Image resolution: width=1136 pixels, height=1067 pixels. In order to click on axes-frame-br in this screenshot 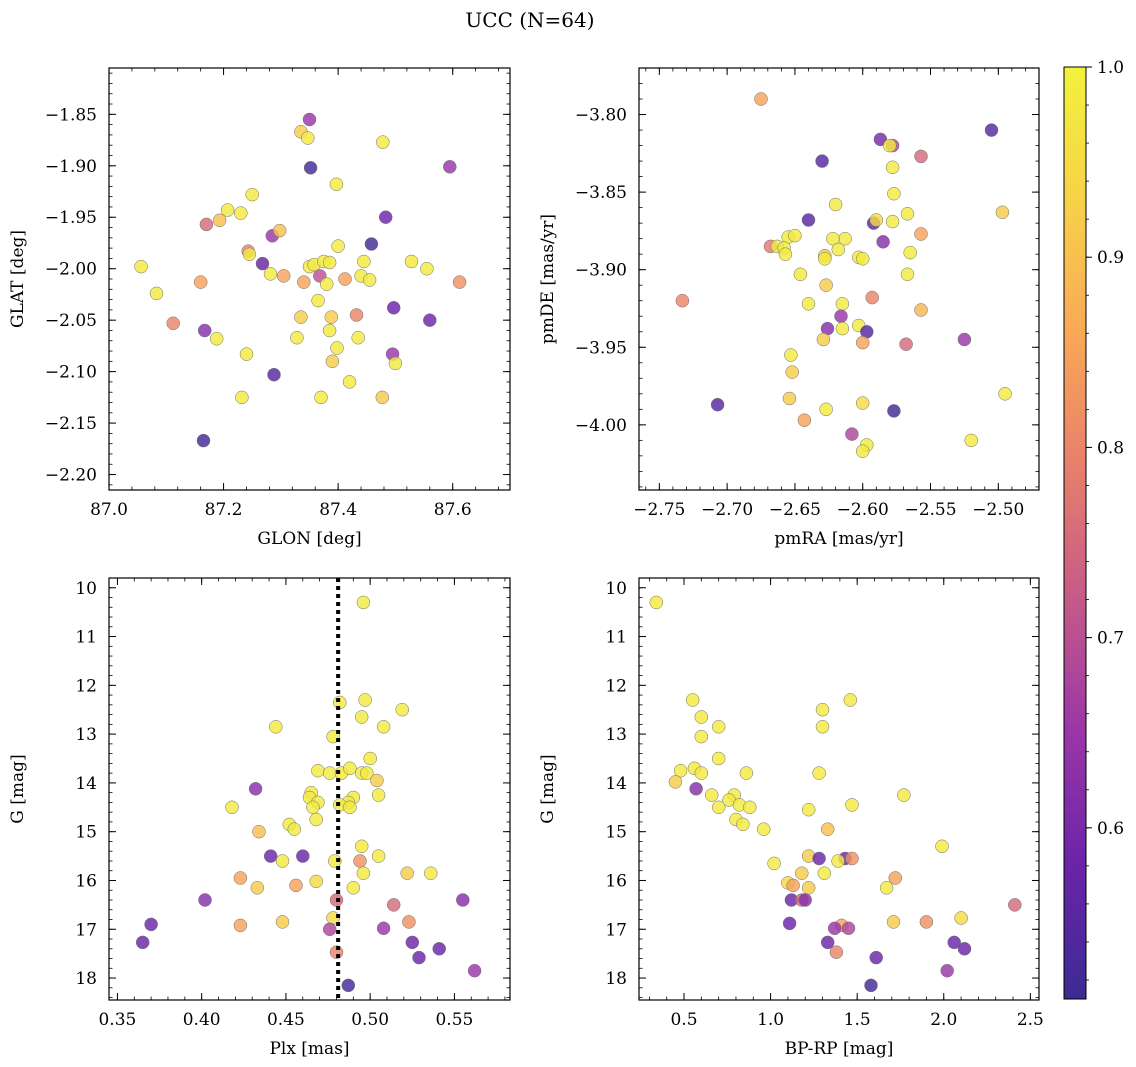, I will do `click(839, 789)`.